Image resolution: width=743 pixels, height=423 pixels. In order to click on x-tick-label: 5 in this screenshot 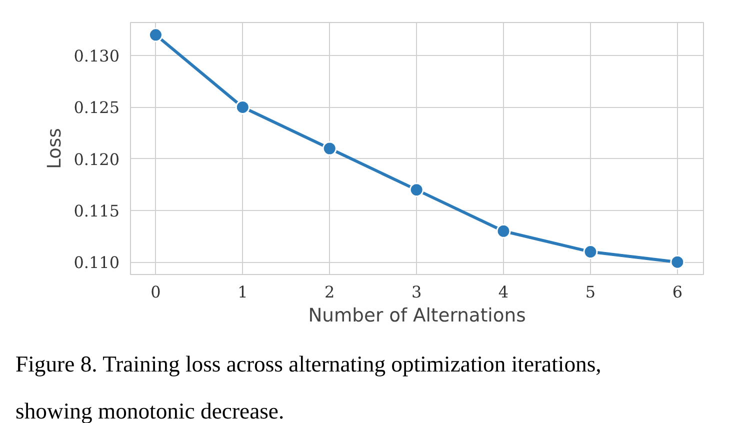, I will do `click(590, 292)`.